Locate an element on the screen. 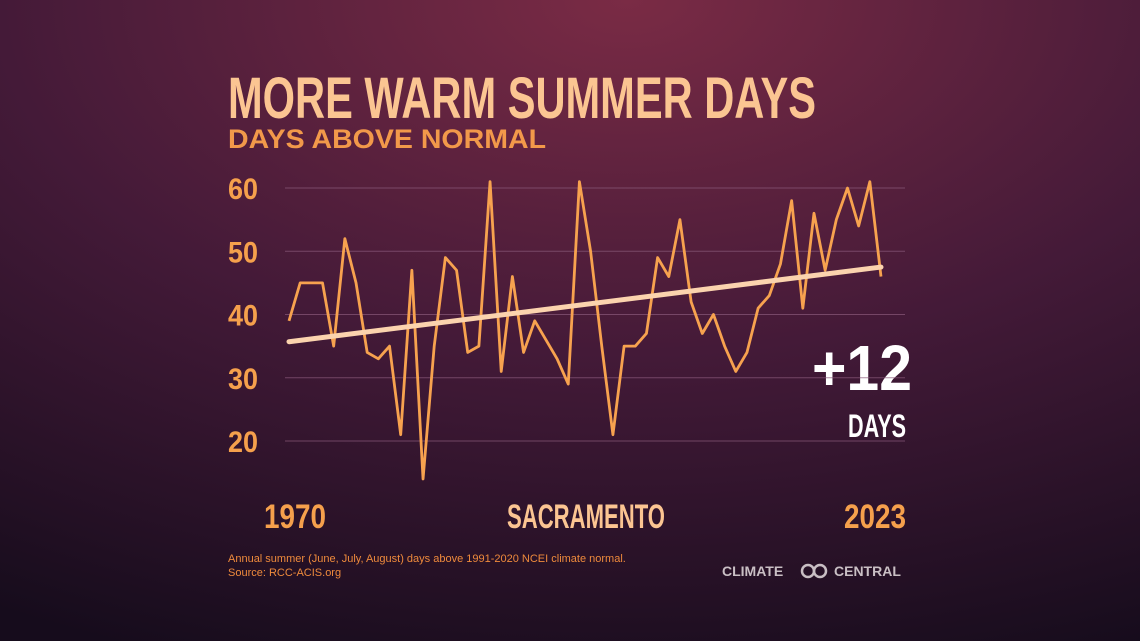  x-tick-label: 2023 is located at coordinates (875, 517).